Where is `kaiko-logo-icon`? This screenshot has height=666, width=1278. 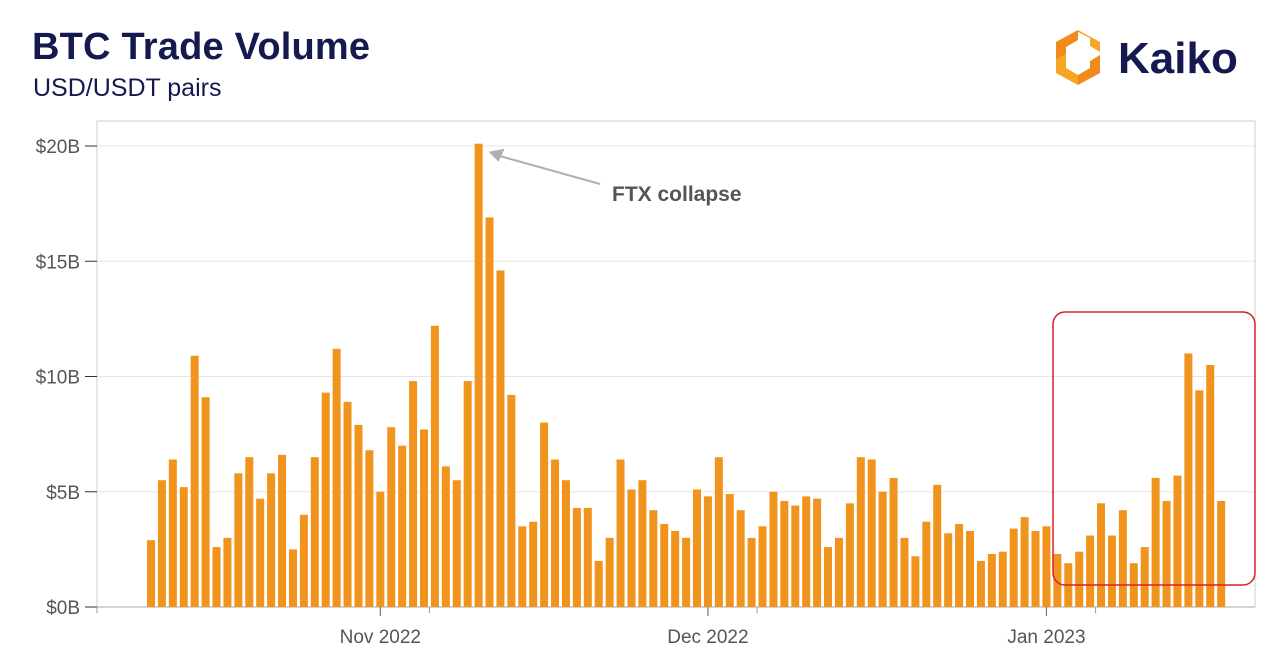
kaiko-logo-icon is located at coordinates (1078, 57).